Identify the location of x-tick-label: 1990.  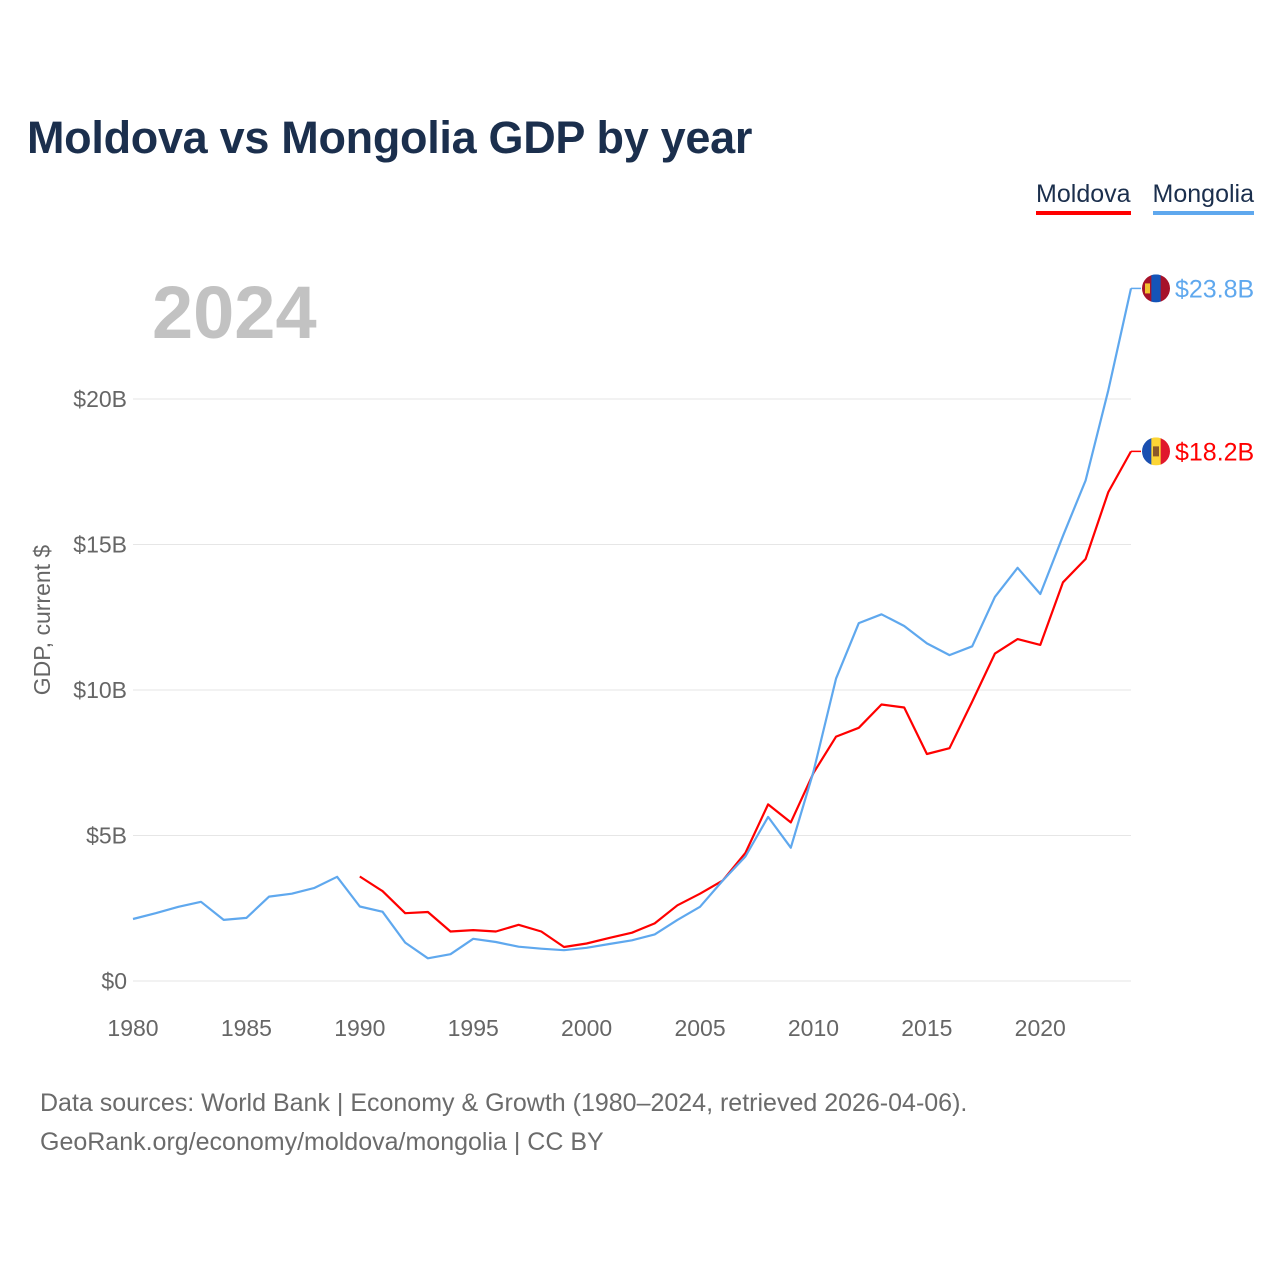
(359, 1028).